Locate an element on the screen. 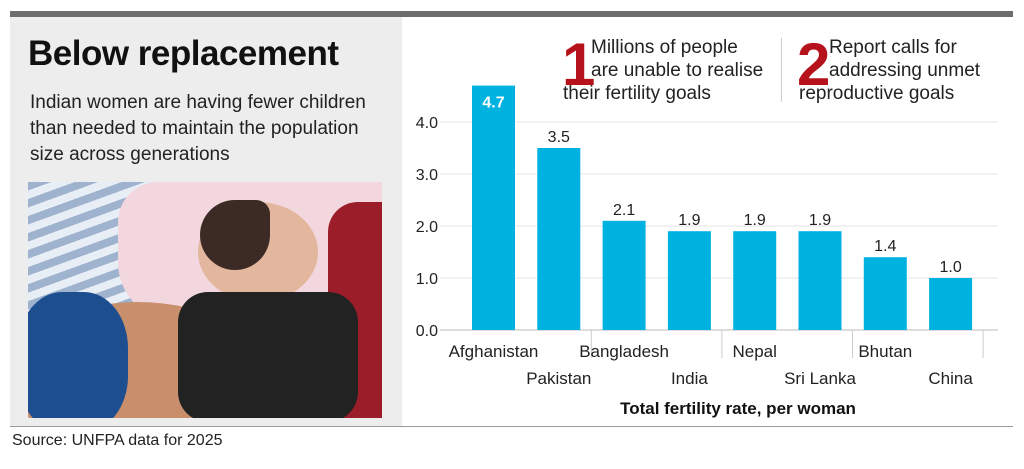 The height and width of the screenshot is (469, 1024). note-2-line: addressing unmet is located at coordinates (905, 70).